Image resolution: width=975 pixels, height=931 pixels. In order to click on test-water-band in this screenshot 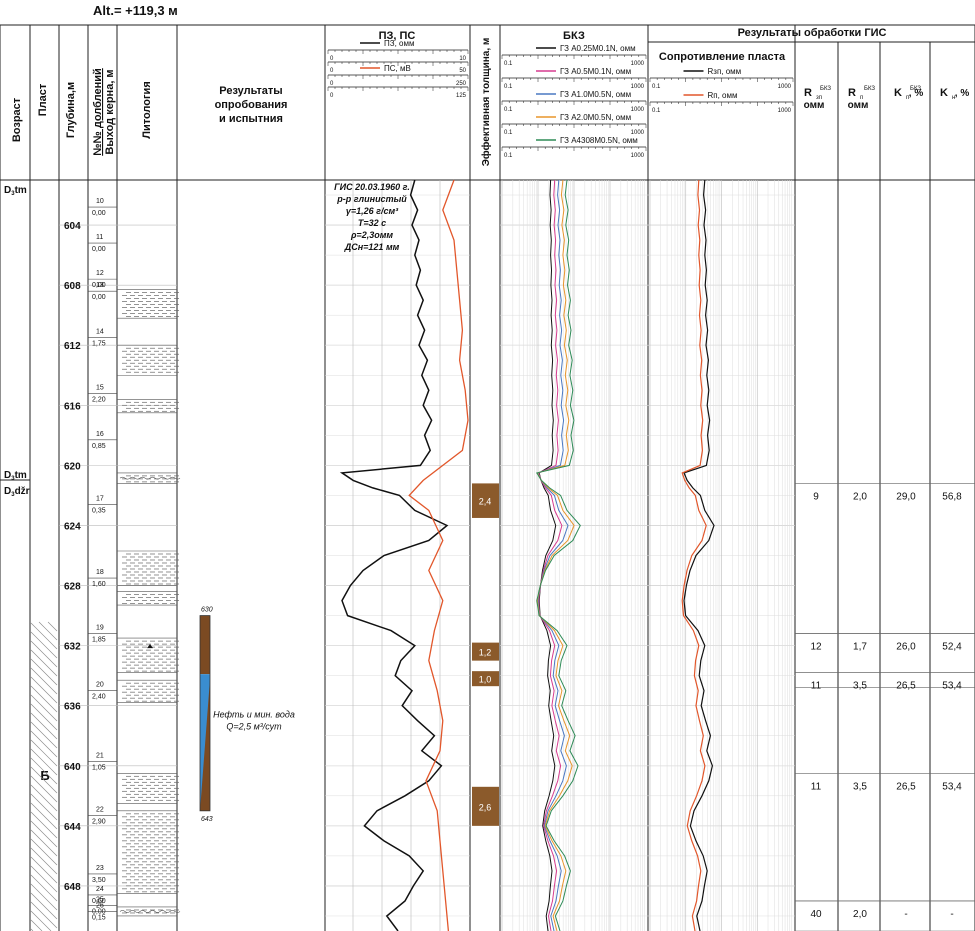, I will do `click(205, 742)`.